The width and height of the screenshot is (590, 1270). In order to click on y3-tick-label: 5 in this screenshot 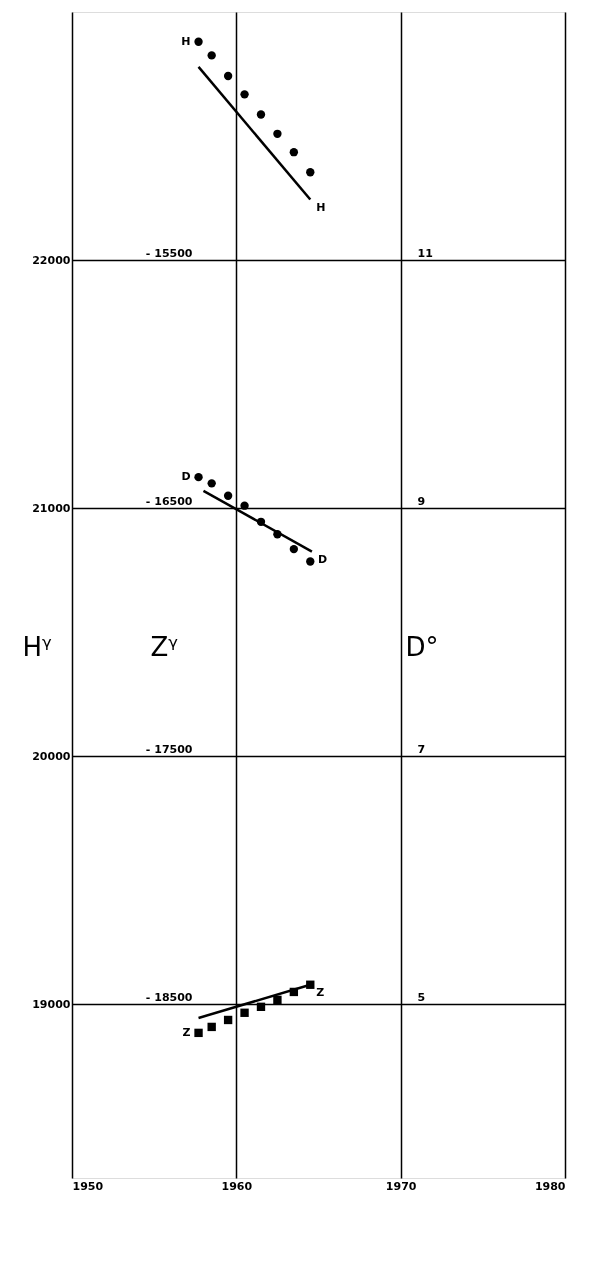, I will do `click(421, 997)`.